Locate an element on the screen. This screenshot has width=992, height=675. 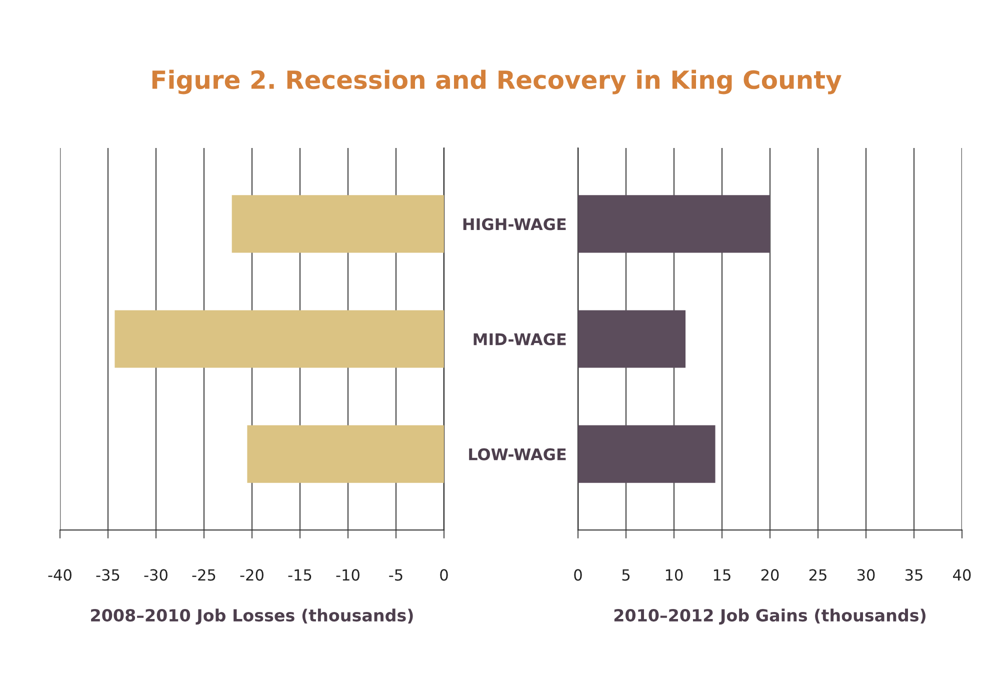
x-tick-label: 5 is located at coordinates (626, 575).